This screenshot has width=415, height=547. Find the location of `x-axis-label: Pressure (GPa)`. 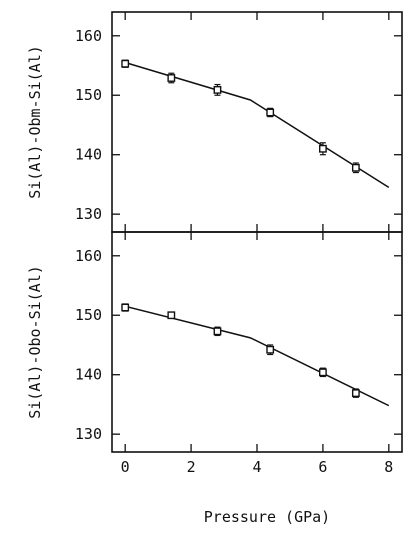

x-axis-label: Pressure (GPa) is located at coordinates (267, 517).